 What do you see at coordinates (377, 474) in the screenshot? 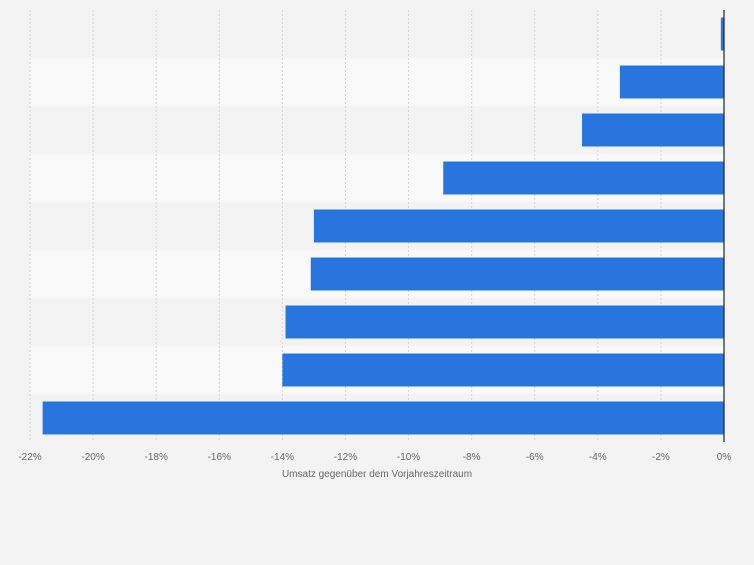
I see `x-axis-title: Umsatz gegenüber dem Vorjahreszeitraum` at bounding box center [377, 474].